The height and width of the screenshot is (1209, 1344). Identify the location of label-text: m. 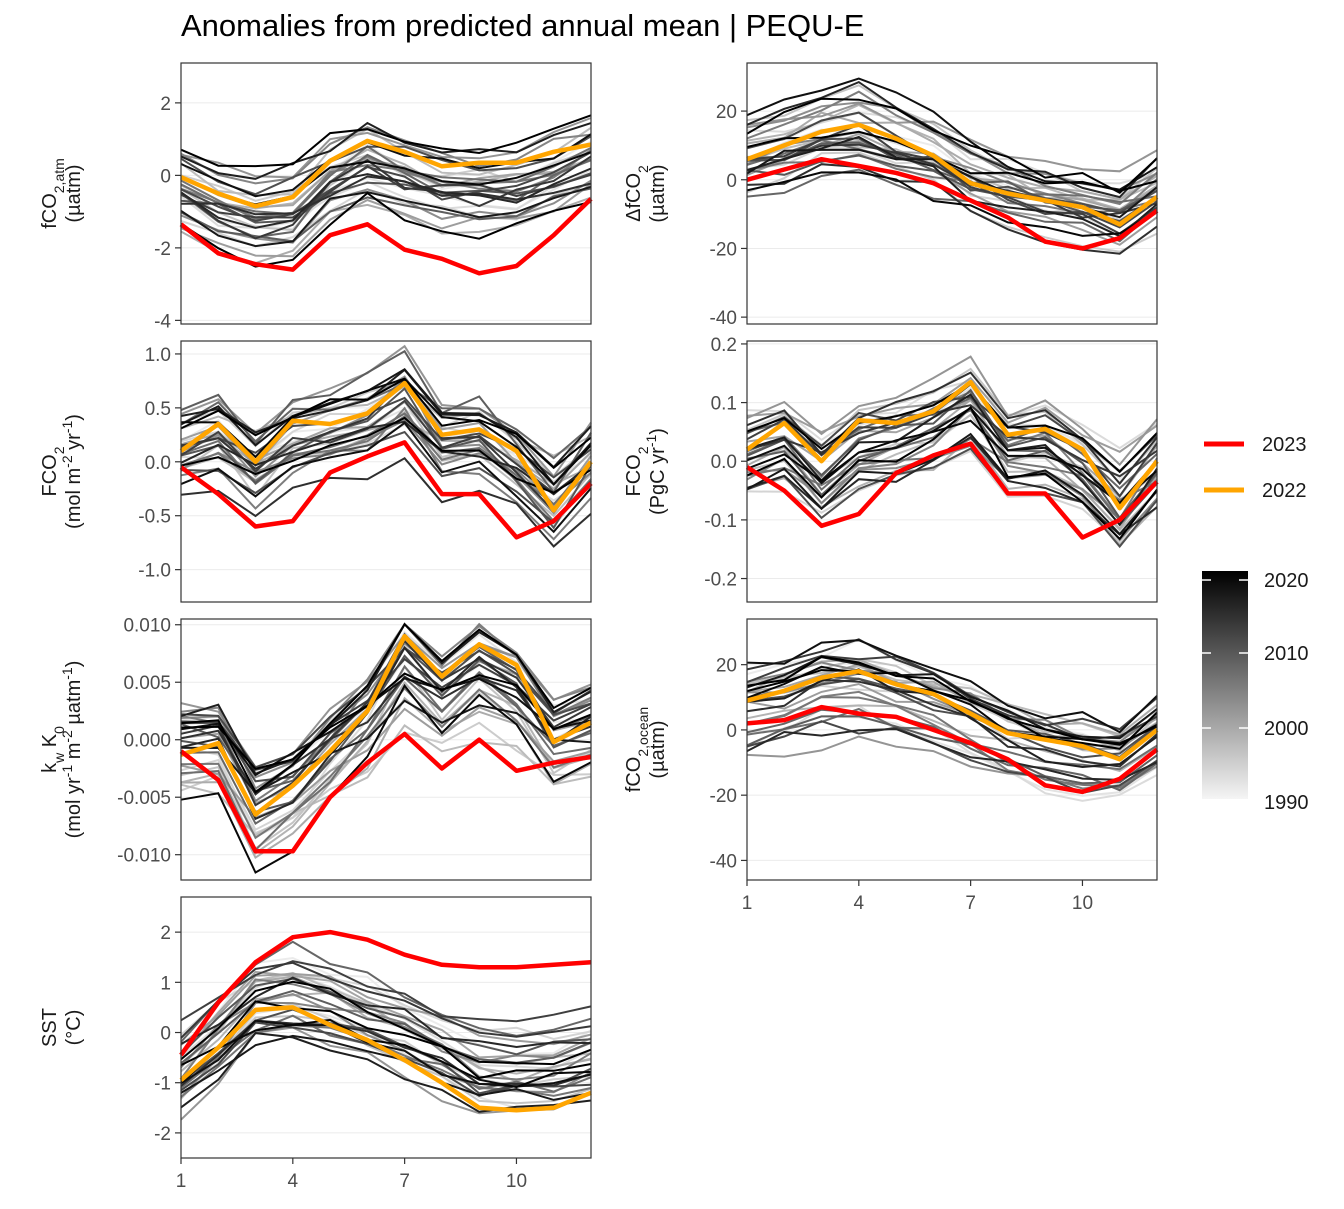
(74, 754).